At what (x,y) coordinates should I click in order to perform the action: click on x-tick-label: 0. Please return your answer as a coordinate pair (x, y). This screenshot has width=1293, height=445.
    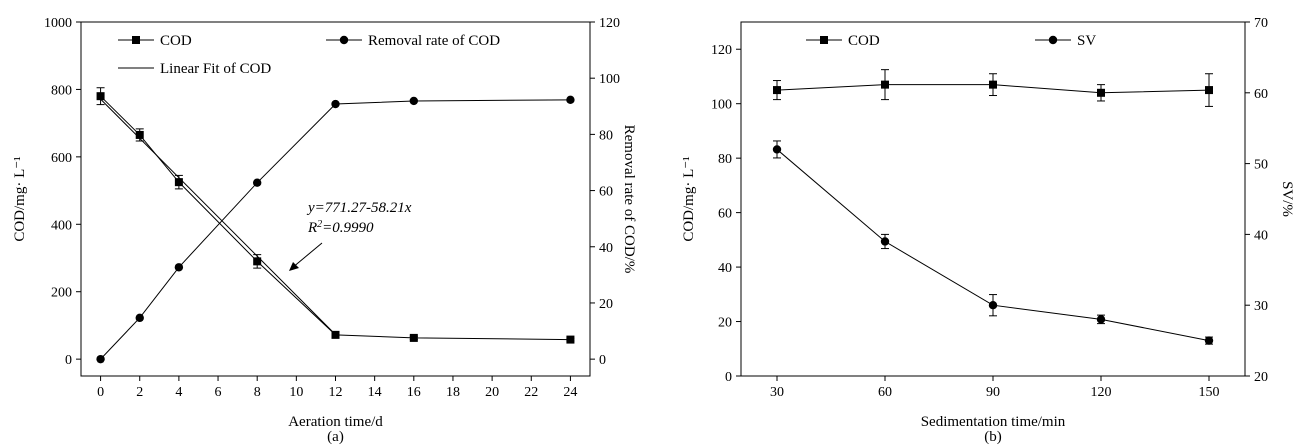
    Looking at the image, I should click on (100, 392).